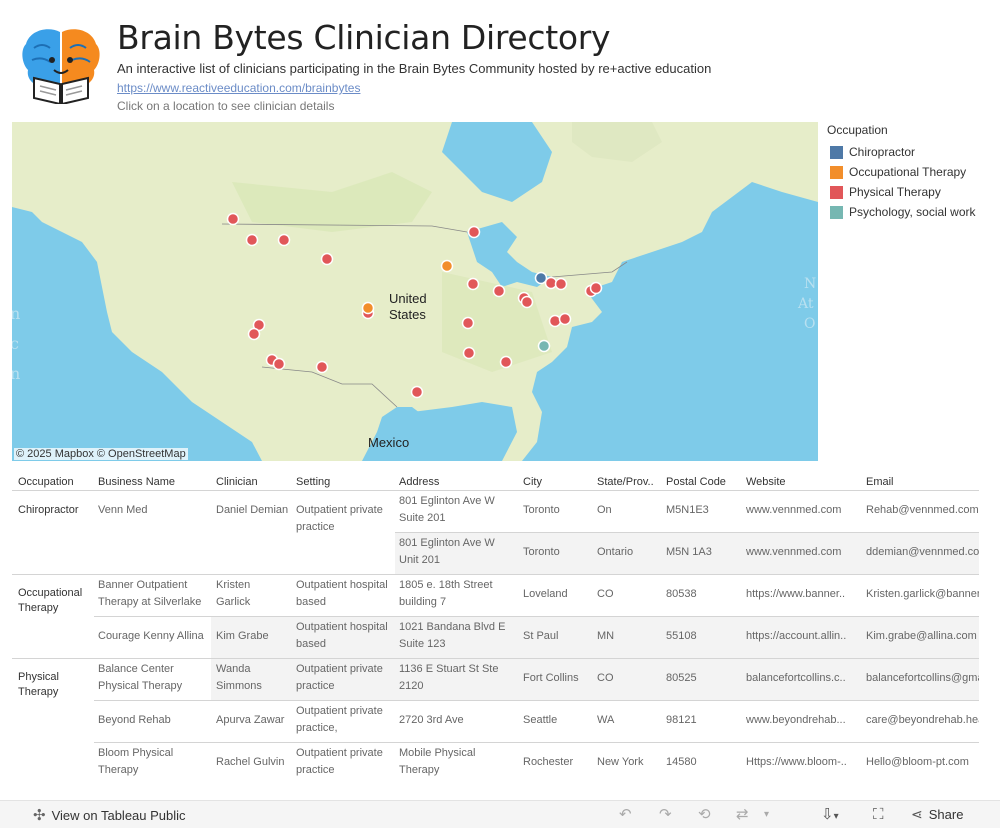 The height and width of the screenshot is (828, 1000). What do you see at coordinates (922, 510) in the screenshot?
I see `table-cell-email: Rehab@vennmed.com` at bounding box center [922, 510].